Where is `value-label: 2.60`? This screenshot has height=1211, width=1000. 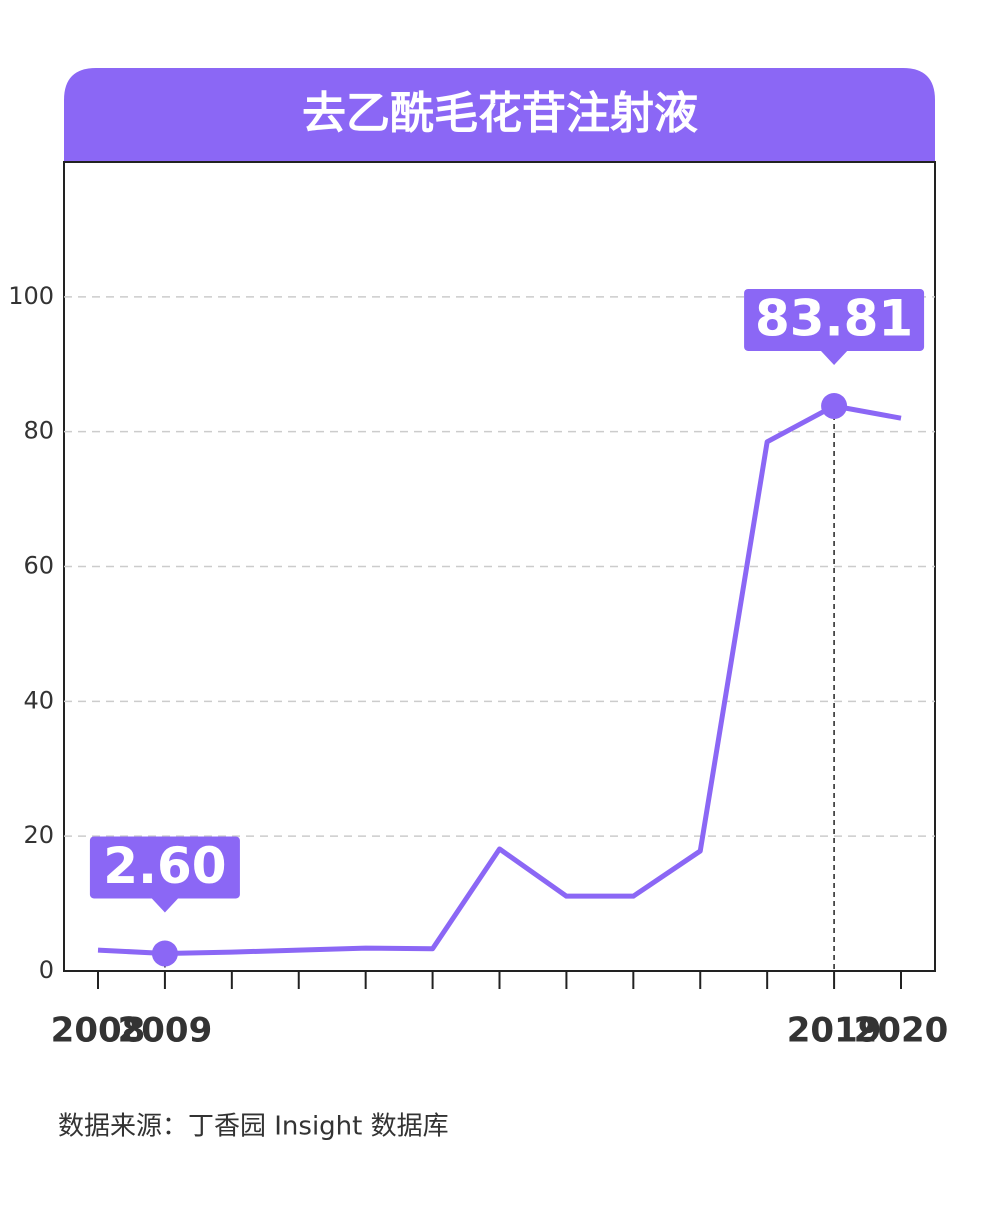
value-label: 2.60 is located at coordinates (164, 866).